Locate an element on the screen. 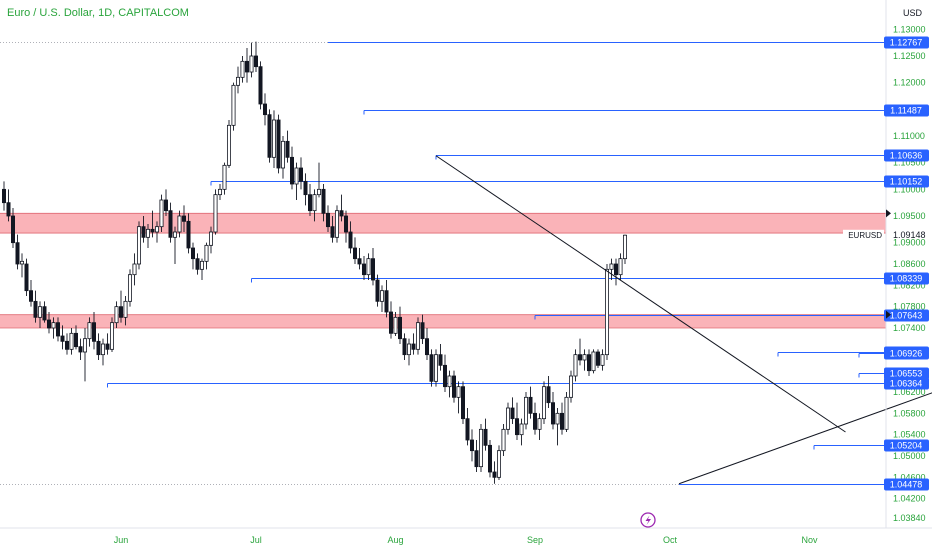 This screenshot has width=932, height=550. time-axis: JunJulAugSepOctNovDec2024 is located at coordinates (523, 540).